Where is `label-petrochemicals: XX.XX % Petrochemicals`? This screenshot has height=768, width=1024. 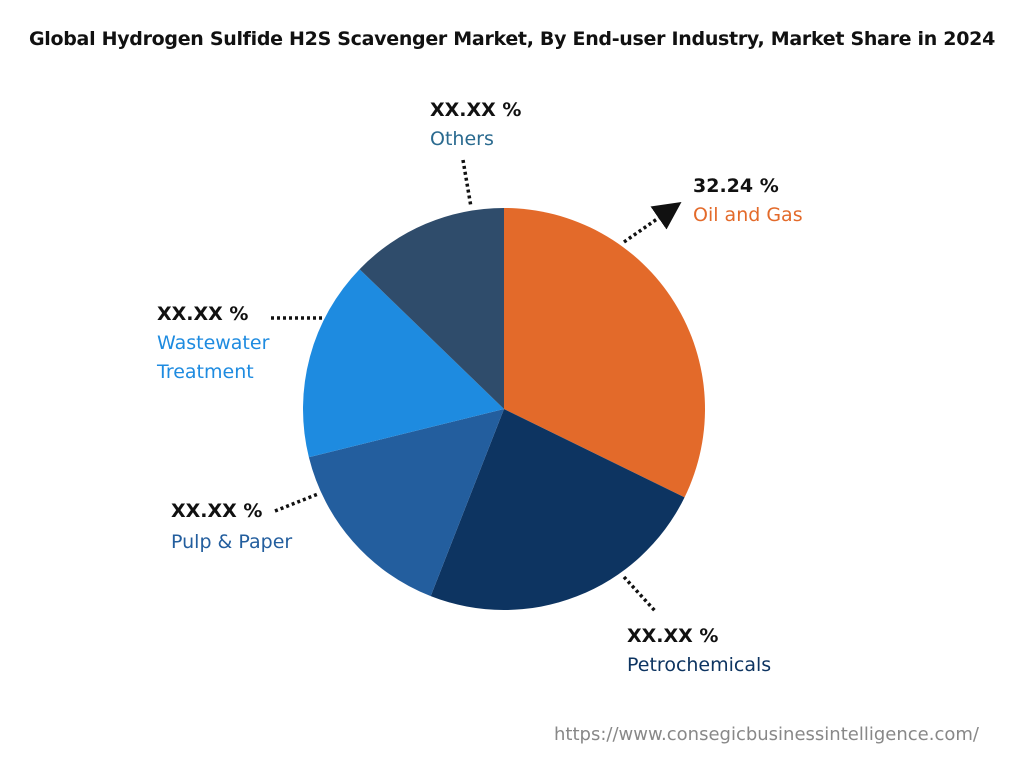
label-petrochemicals: XX.XX % Petrochemicals is located at coordinates (699, 651).